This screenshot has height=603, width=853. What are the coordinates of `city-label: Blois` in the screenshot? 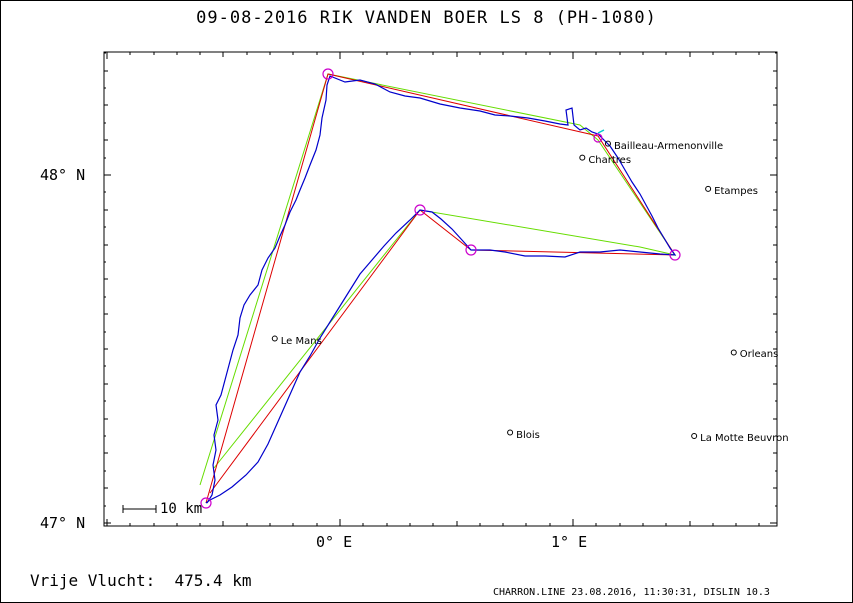 It's located at (528, 435).